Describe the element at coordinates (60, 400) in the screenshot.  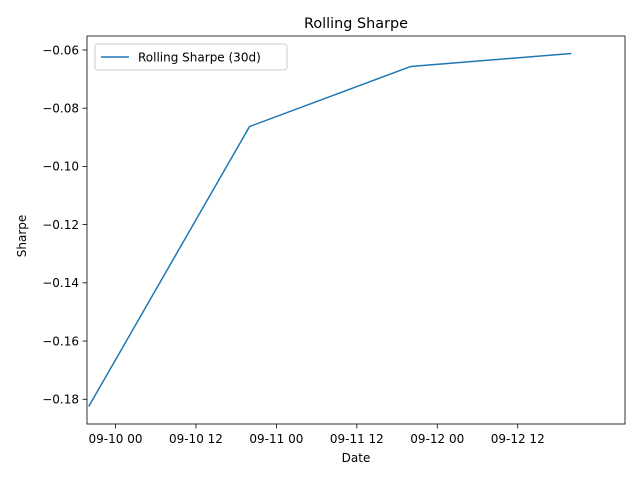
I see `y-tick-label: −0.18` at that location.